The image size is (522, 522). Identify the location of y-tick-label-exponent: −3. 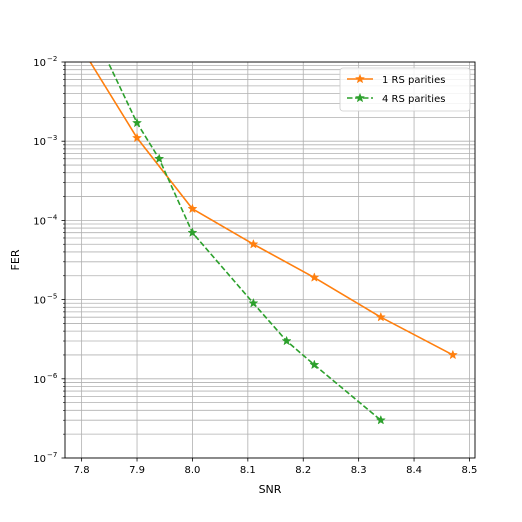
(52, 138).